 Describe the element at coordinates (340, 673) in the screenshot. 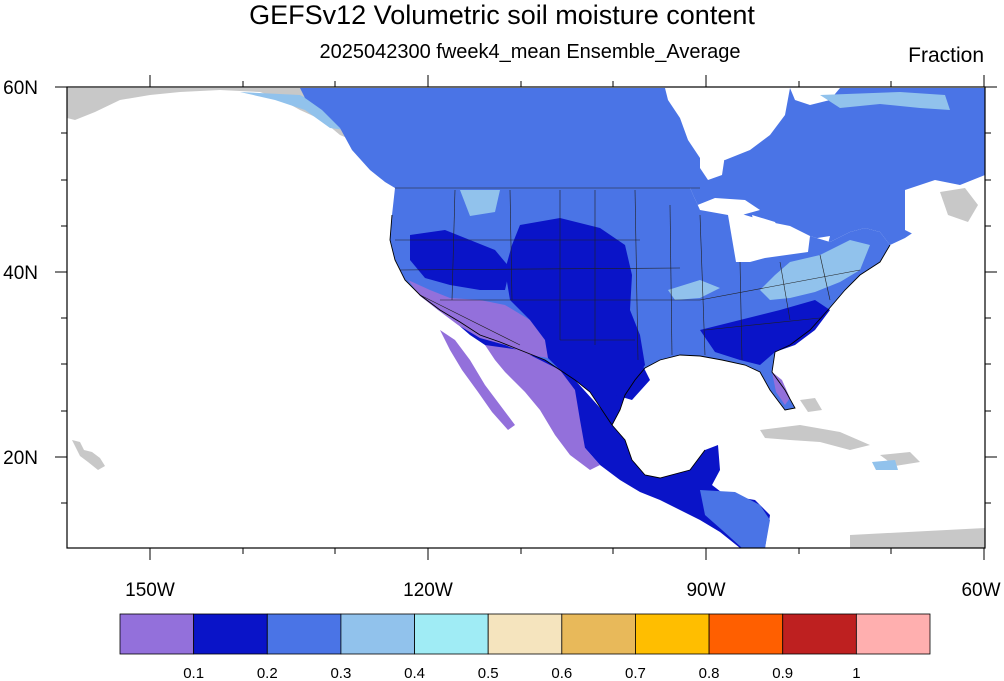

I see `colorbar-label: 0.3` at that location.